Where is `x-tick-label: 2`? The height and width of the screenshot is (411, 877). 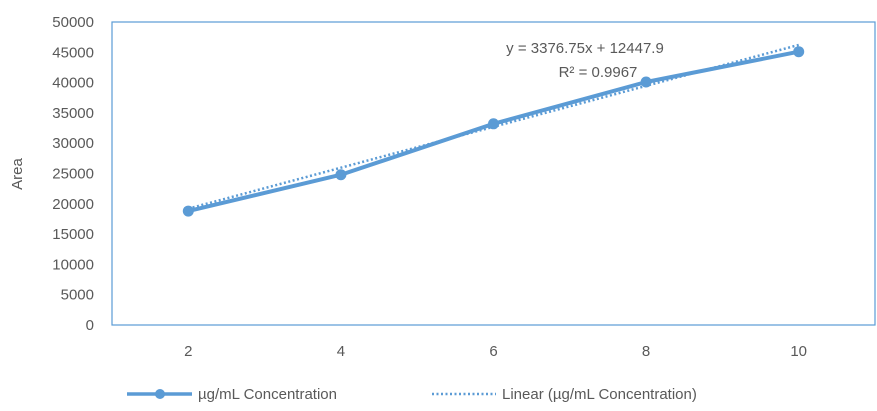 x-tick-label: 2 is located at coordinates (188, 351).